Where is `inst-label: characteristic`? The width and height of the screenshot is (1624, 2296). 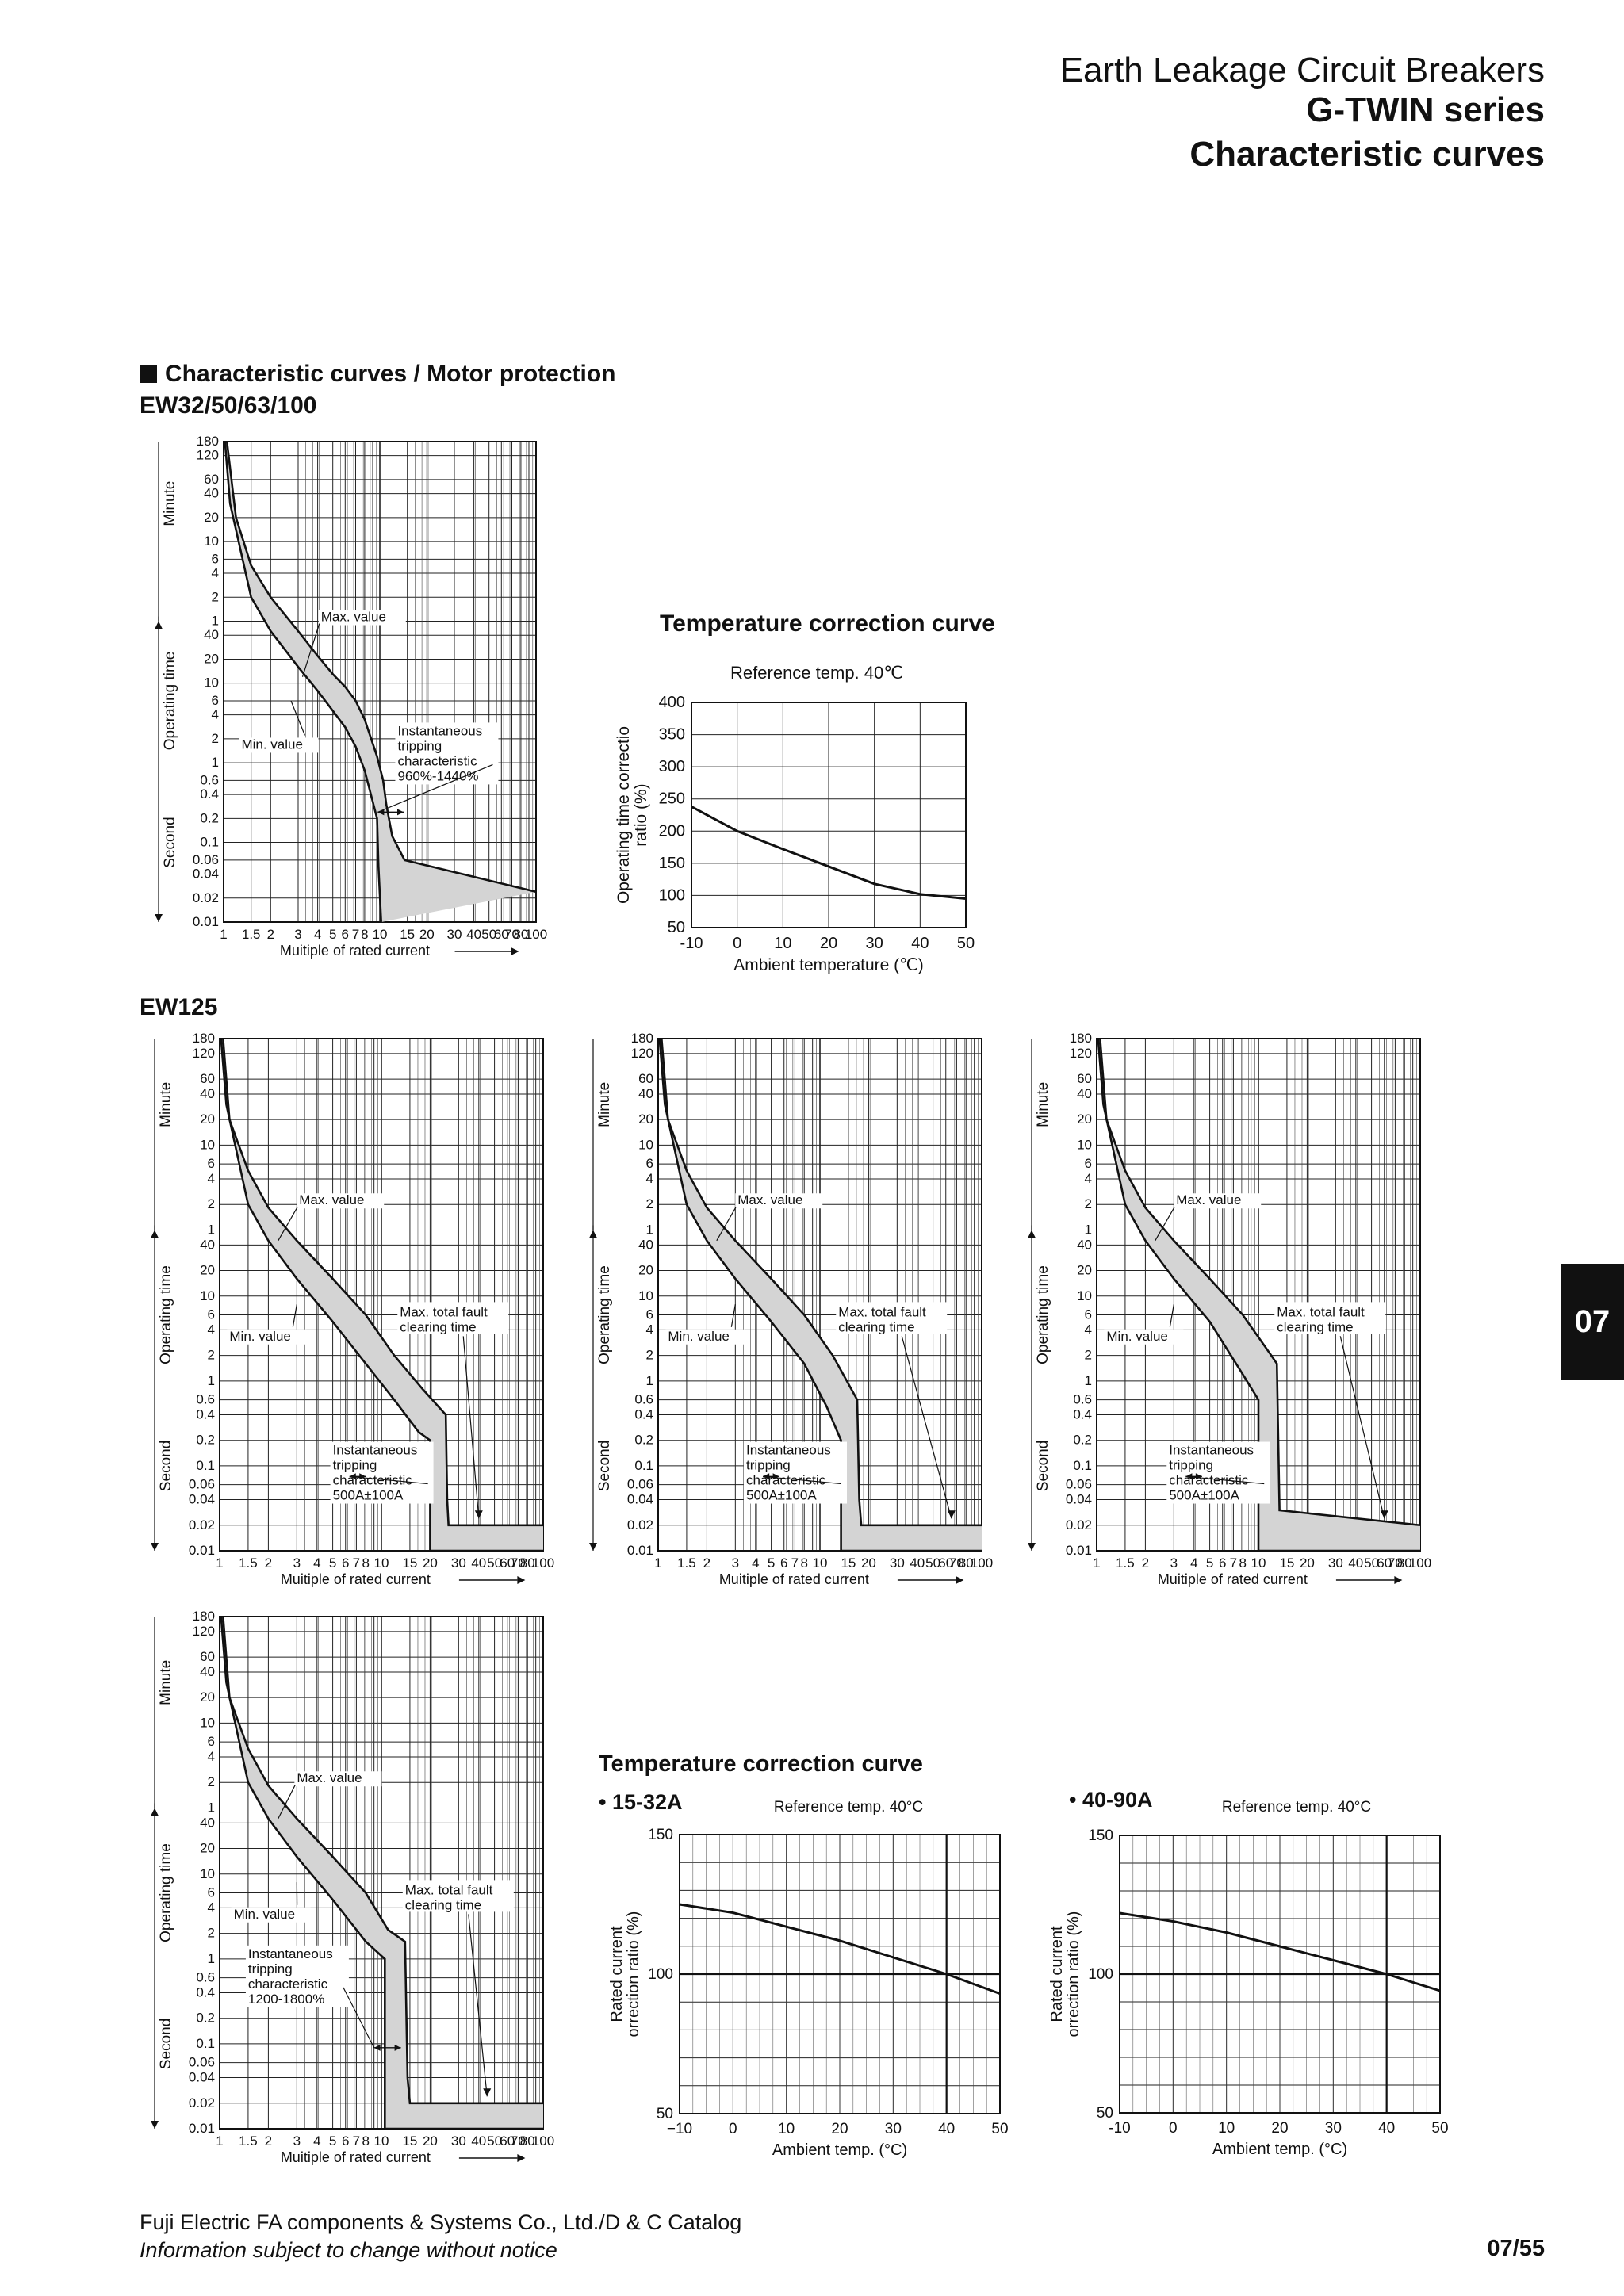 inst-label: characteristic is located at coordinates (437, 761).